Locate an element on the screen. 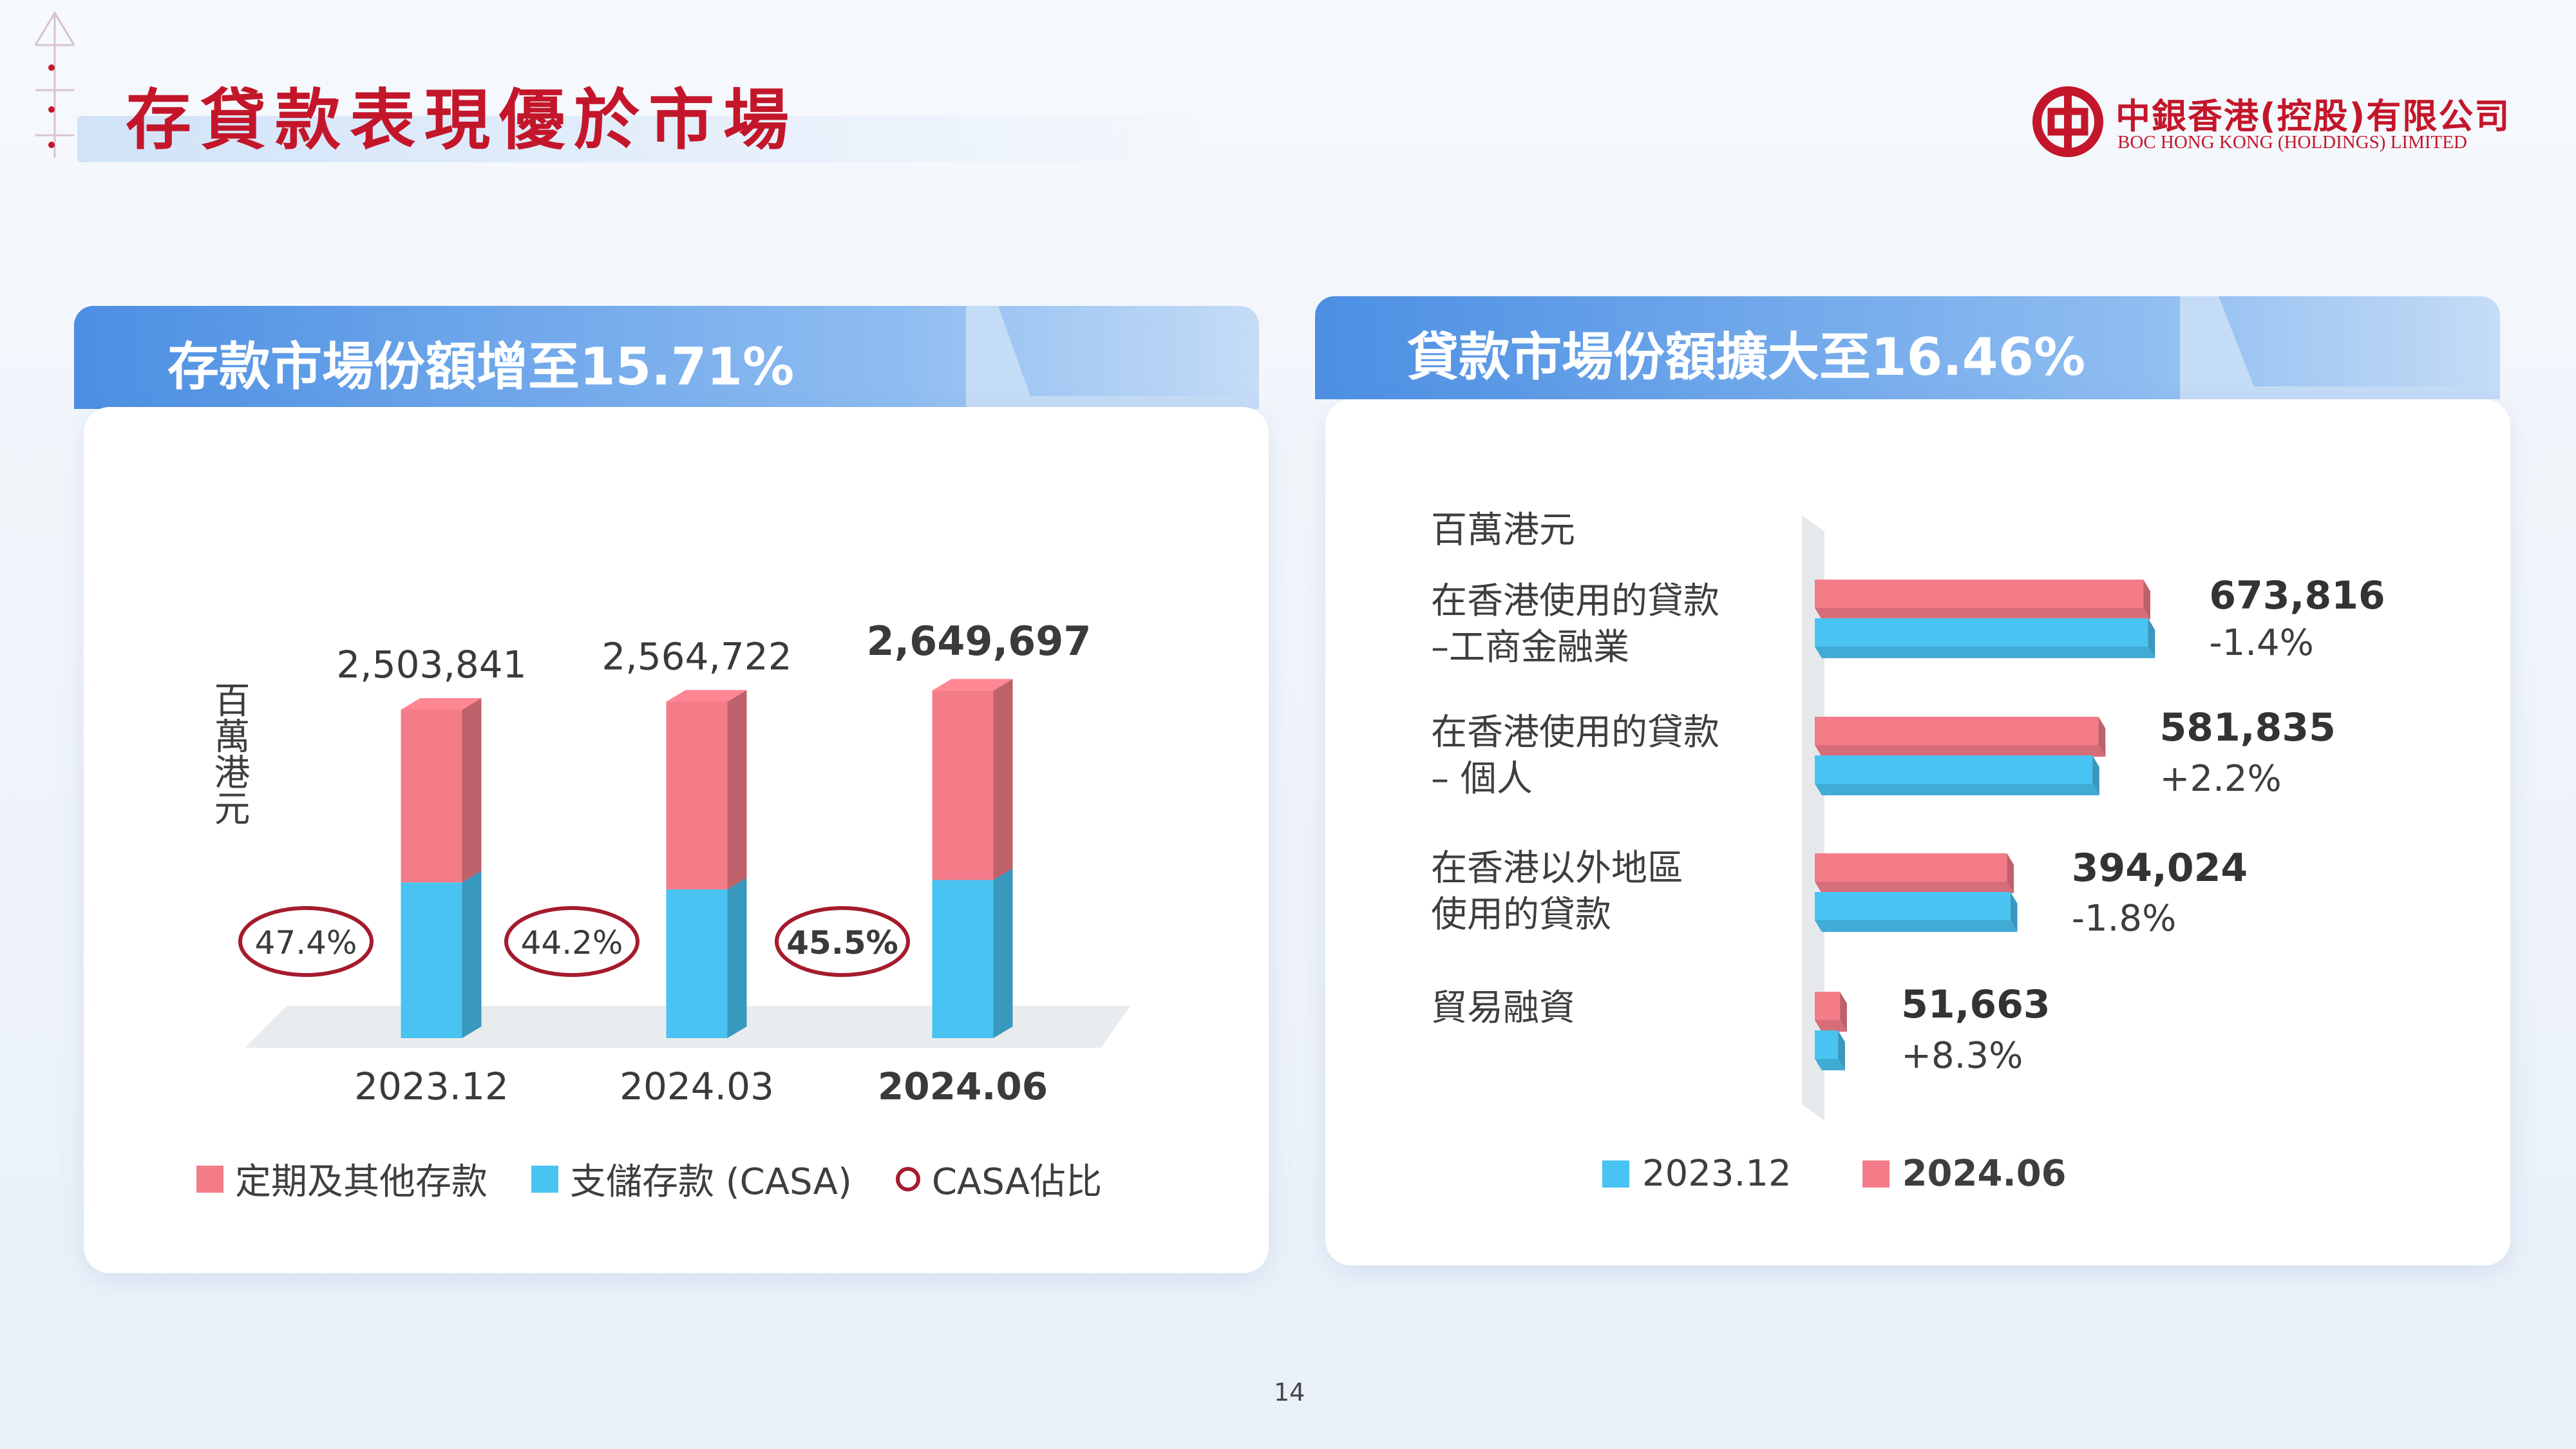  legend-swatch-term is located at coordinates (209, 1179).